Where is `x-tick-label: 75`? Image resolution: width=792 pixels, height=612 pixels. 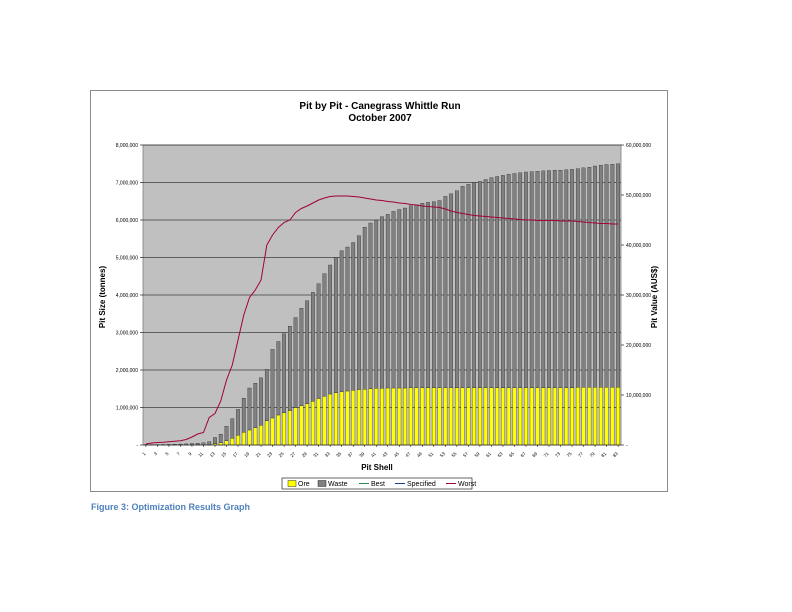
x-tick-label: 75 is located at coordinates (569, 454).